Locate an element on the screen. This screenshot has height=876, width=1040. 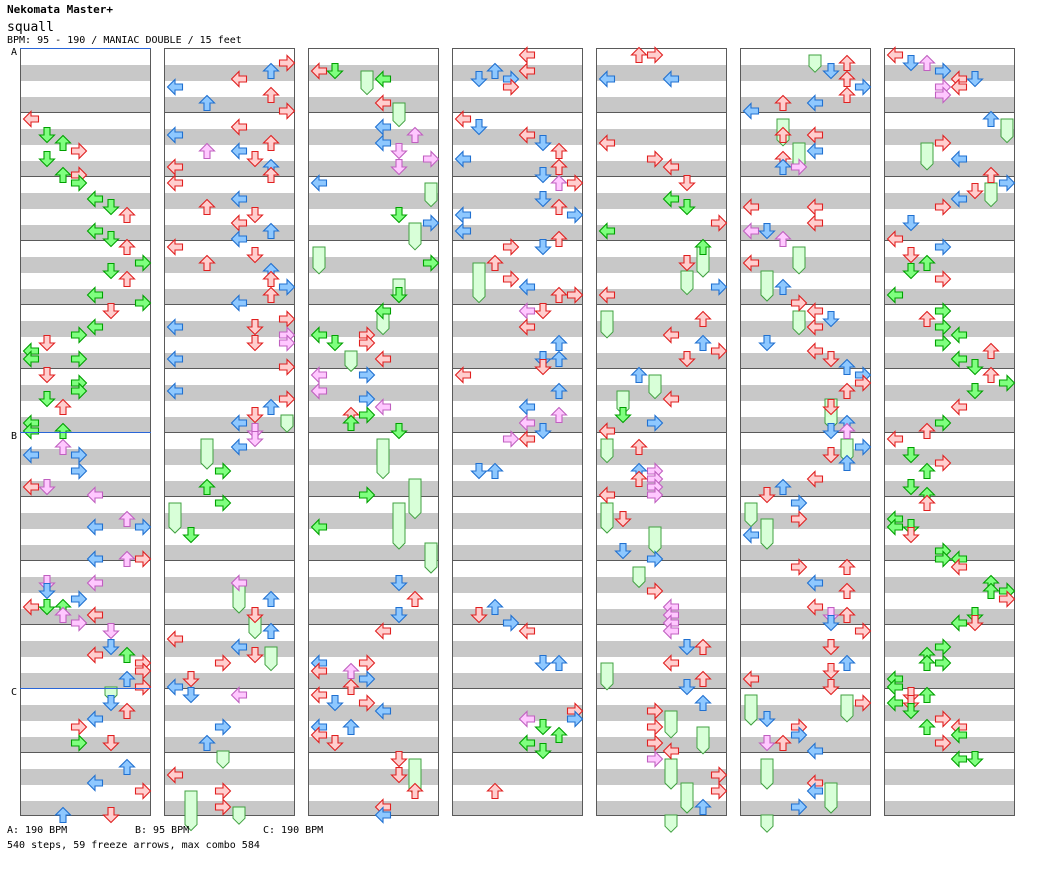
bpm-legend-a: A: 190 BPM is located at coordinates (37, 830).